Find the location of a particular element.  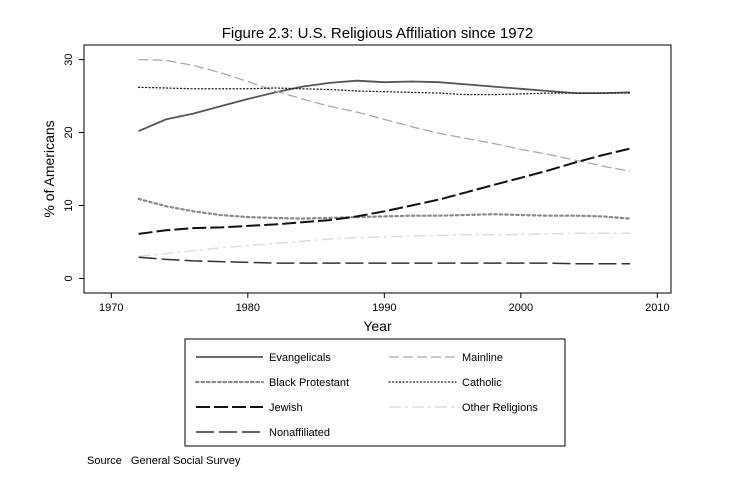

x-tick-label: 1970 is located at coordinates (111, 308).